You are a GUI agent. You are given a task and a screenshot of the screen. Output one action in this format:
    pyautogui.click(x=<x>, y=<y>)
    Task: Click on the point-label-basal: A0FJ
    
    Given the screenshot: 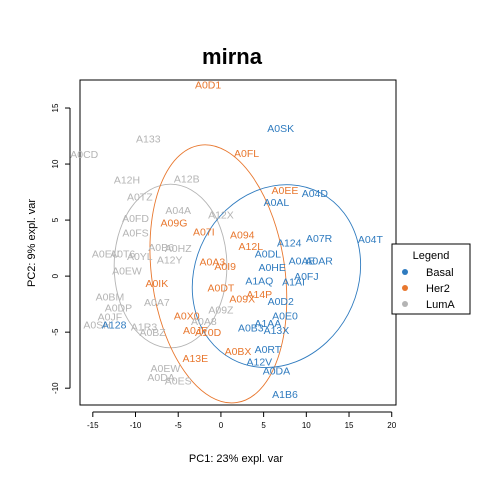 What is the action you would take?
    pyautogui.click(x=306, y=277)
    